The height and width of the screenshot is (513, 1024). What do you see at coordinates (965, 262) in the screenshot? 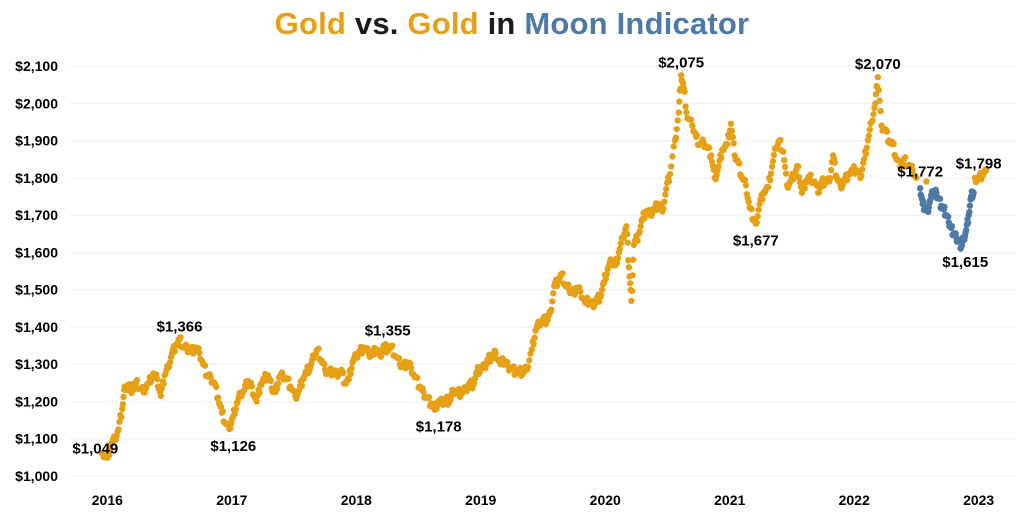
I see `annotation-label: $1,615` at bounding box center [965, 262].